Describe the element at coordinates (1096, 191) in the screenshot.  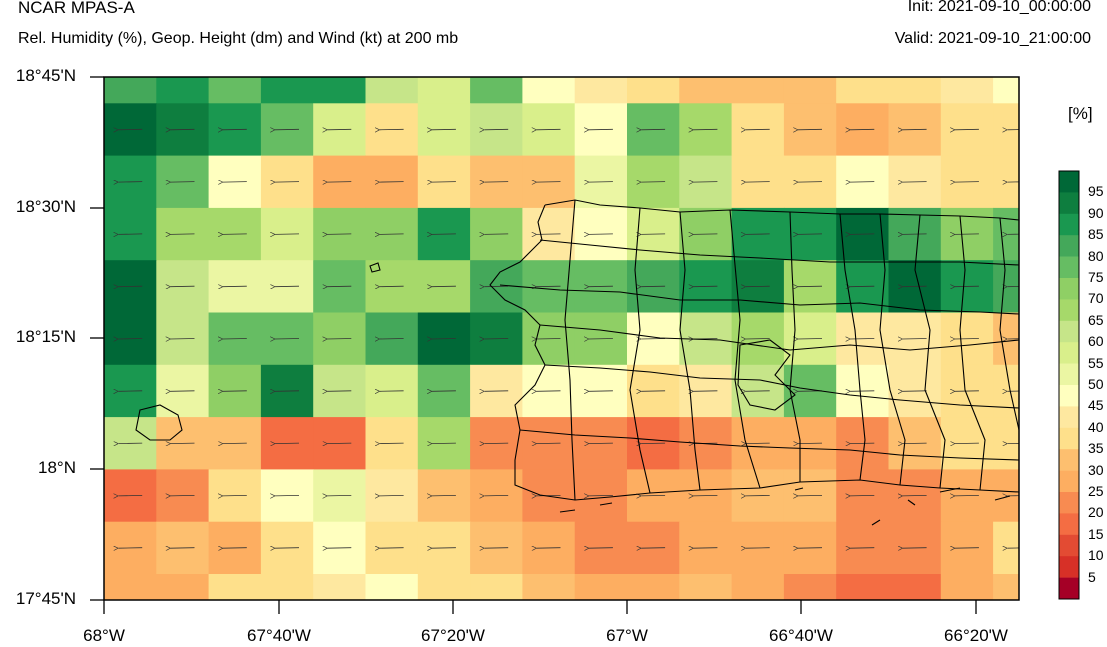
I see `colorbar-label: 95` at that location.